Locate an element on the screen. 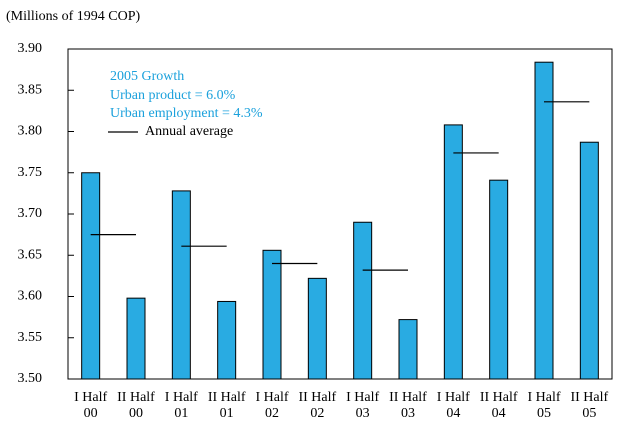 The width and height of the screenshot is (618, 427). y-tick-label: 3.50 is located at coordinates (30, 378).